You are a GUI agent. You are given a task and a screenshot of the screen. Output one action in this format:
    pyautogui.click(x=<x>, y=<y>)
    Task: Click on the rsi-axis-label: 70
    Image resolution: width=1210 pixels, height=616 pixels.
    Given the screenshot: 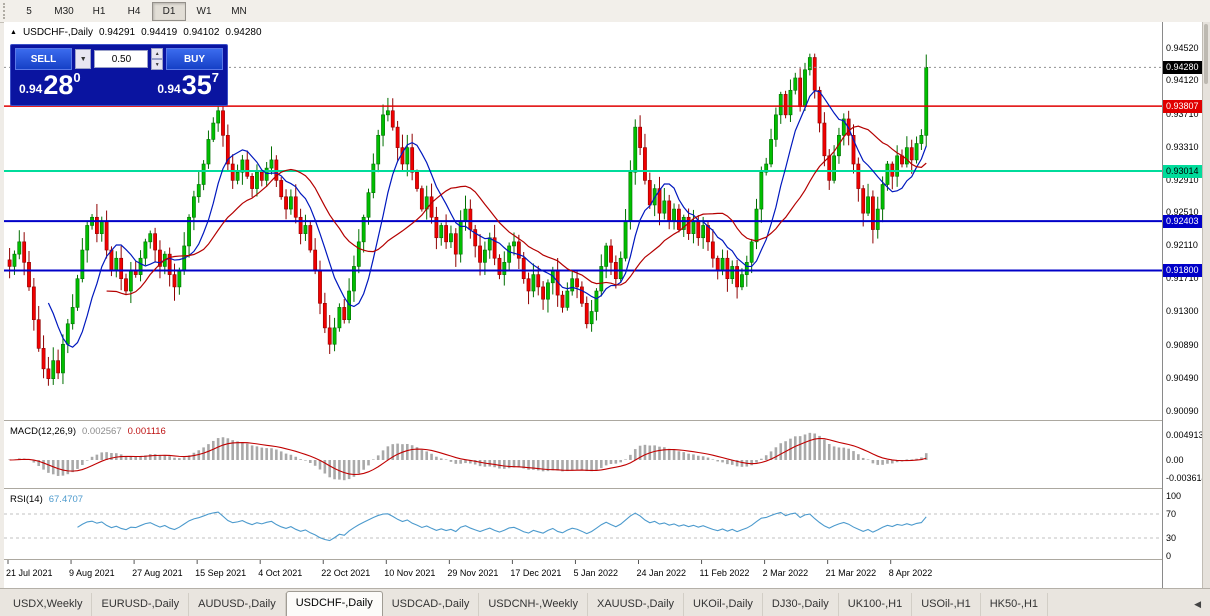 What is the action you would take?
    pyautogui.click(x=1171, y=514)
    